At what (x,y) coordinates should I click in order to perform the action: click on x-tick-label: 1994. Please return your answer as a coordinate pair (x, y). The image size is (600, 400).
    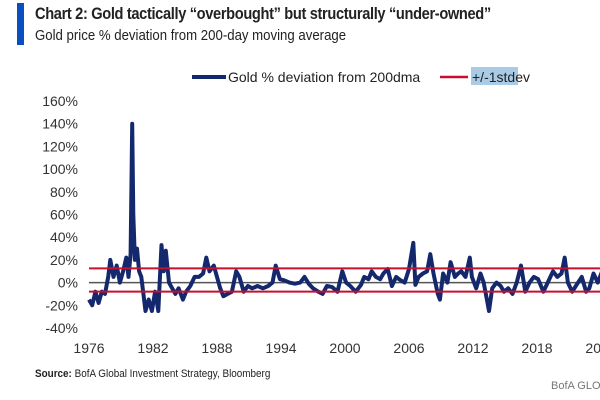
    Looking at the image, I should click on (280, 348).